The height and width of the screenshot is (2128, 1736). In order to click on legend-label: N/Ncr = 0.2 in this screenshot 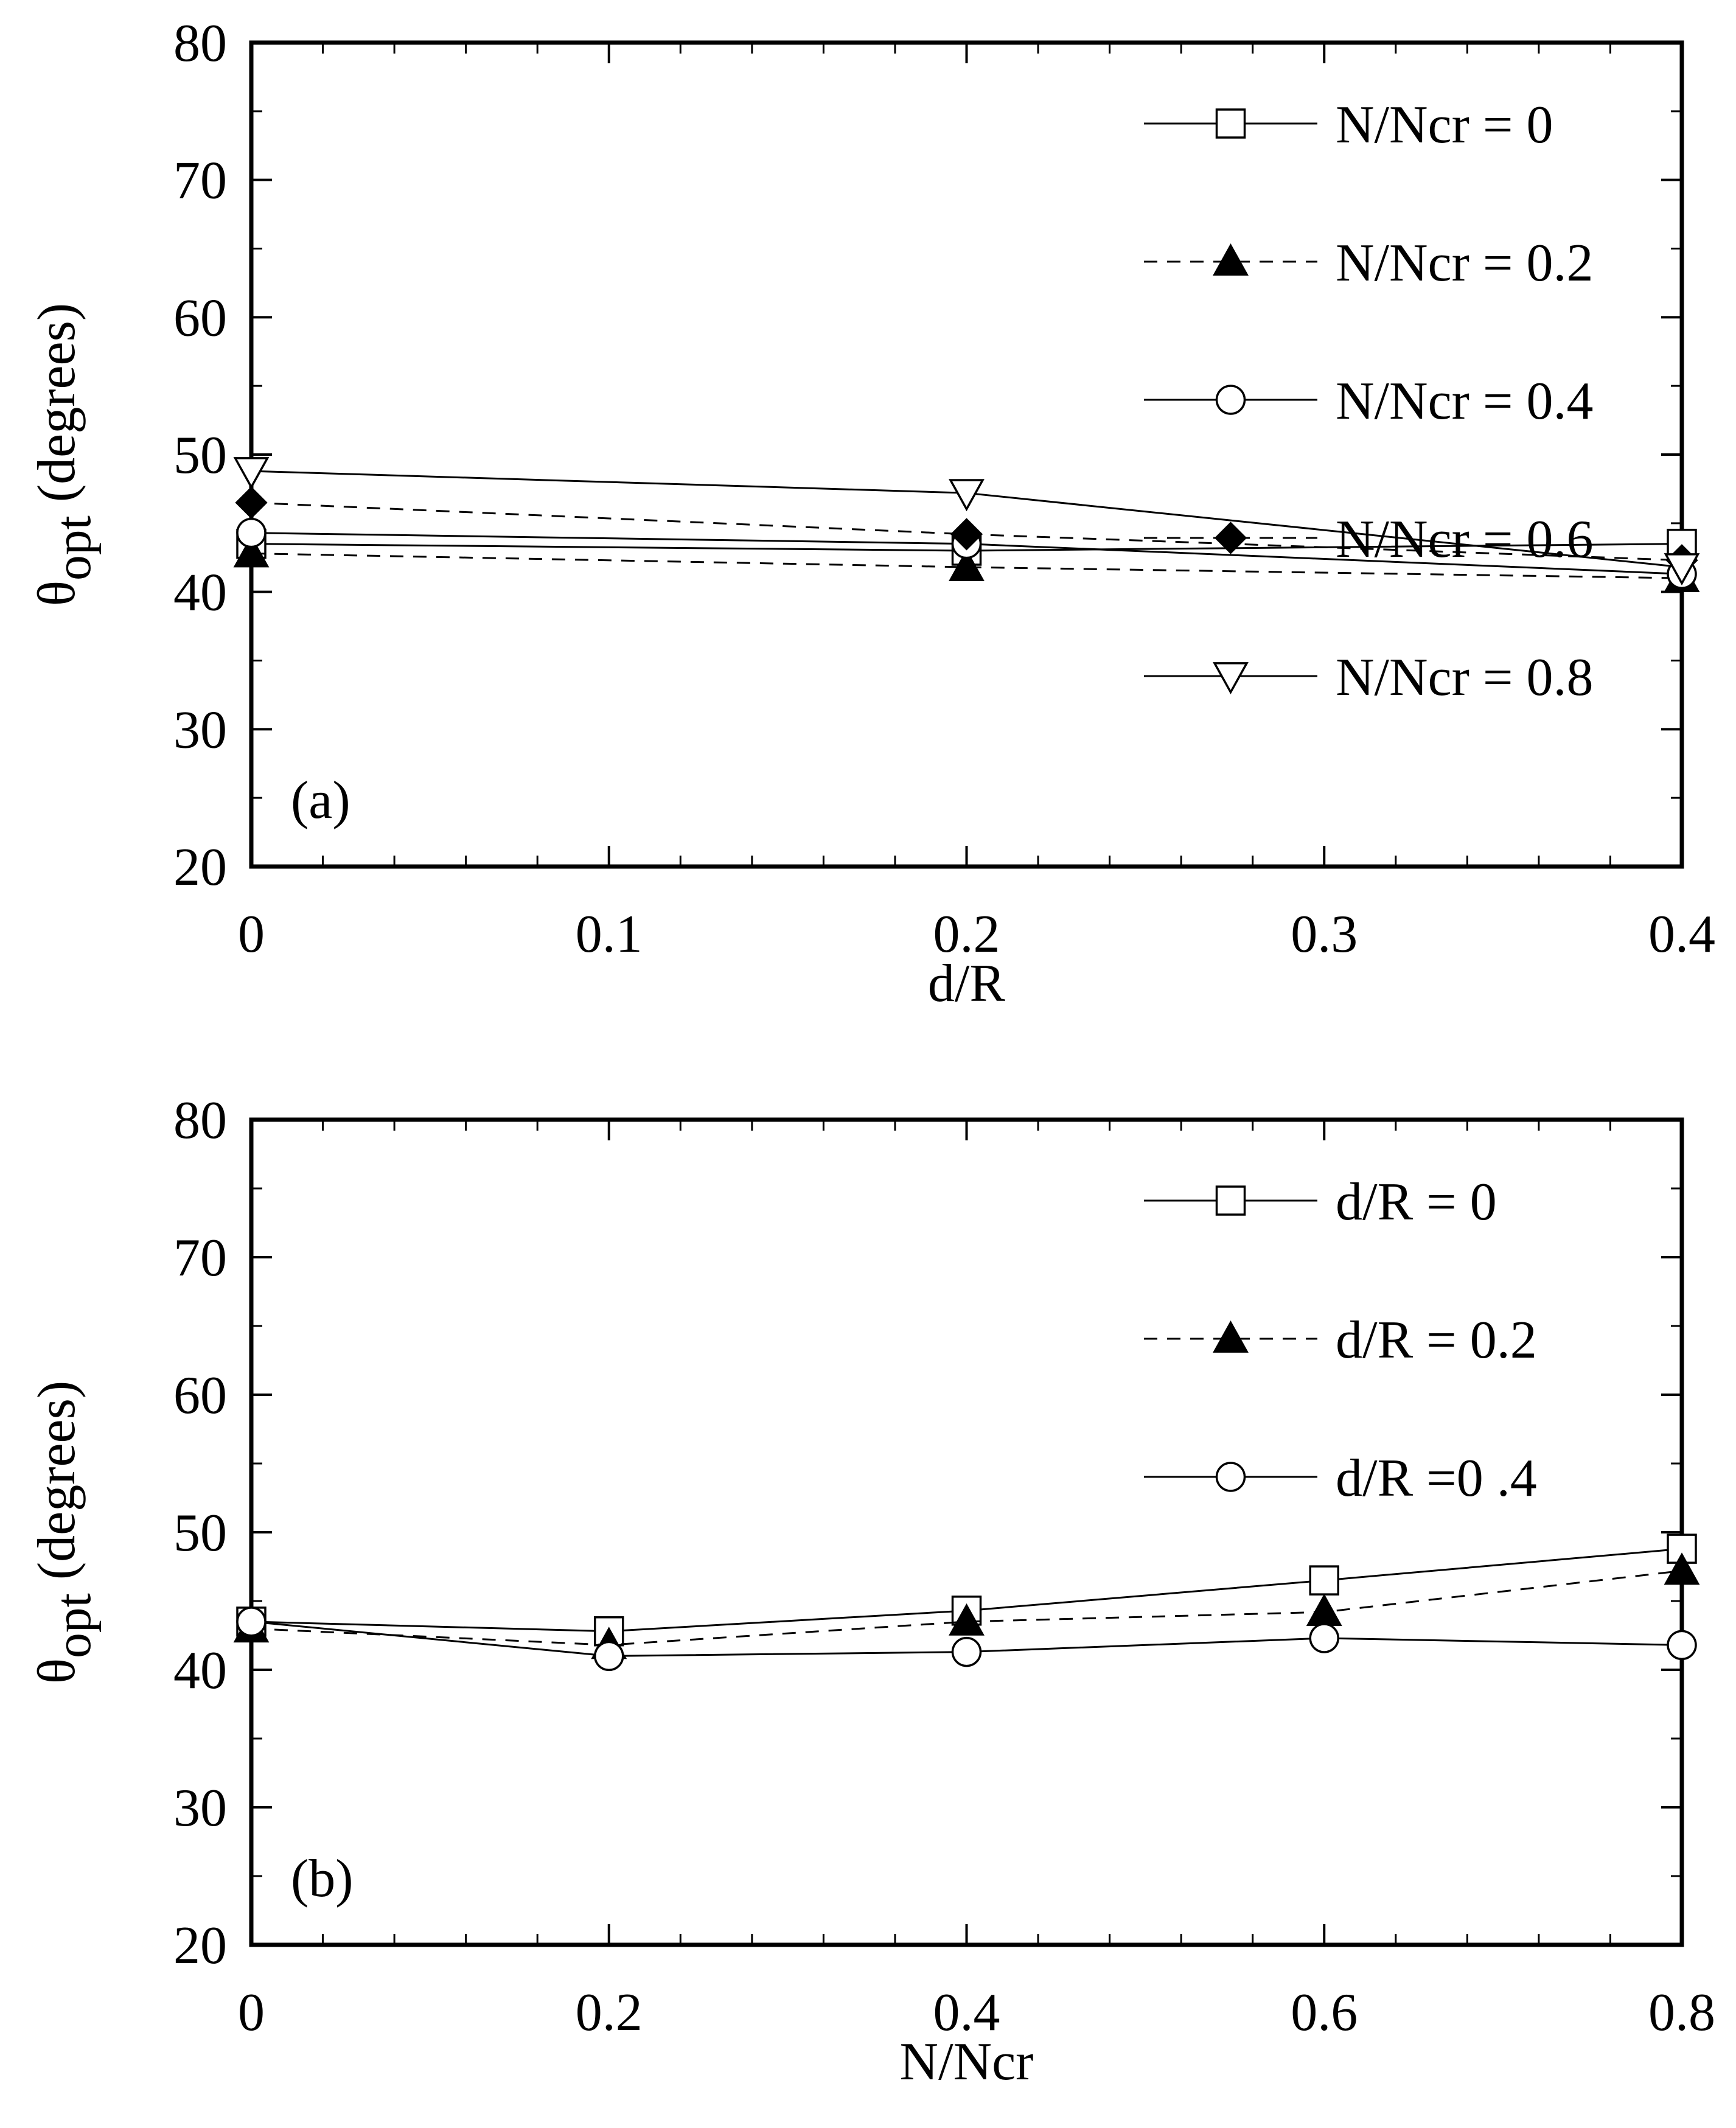, I will do `click(1465, 263)`.